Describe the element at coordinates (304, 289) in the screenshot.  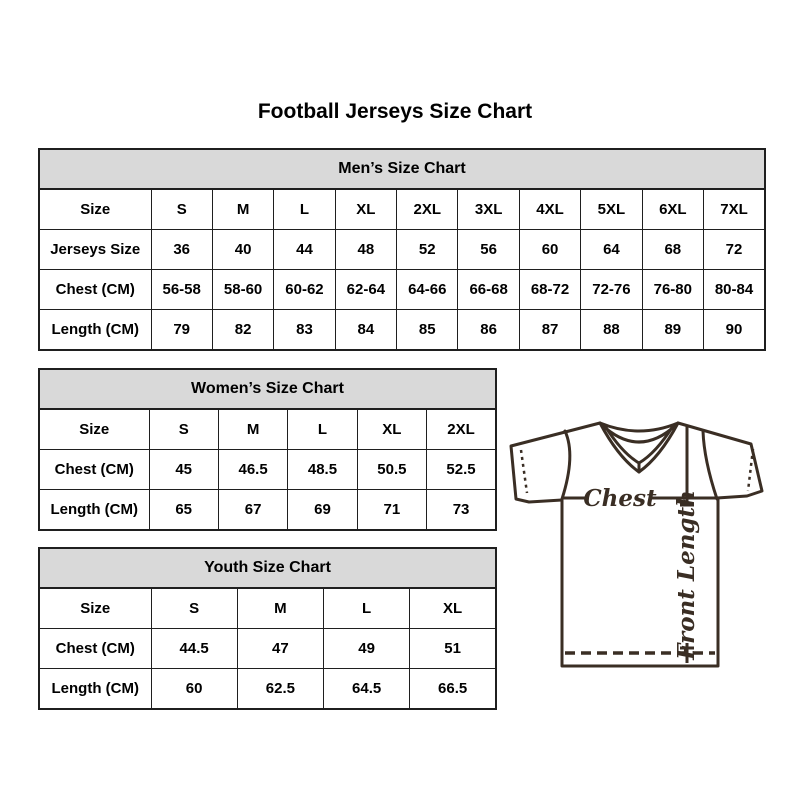
I see `cell: 60-62` at that location.